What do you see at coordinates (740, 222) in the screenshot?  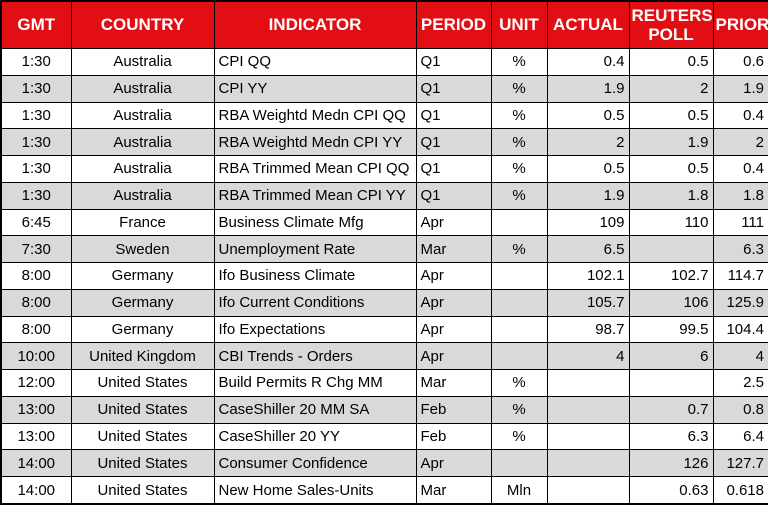 I see `cell-prior: 111` at bounding box center [740, 222].